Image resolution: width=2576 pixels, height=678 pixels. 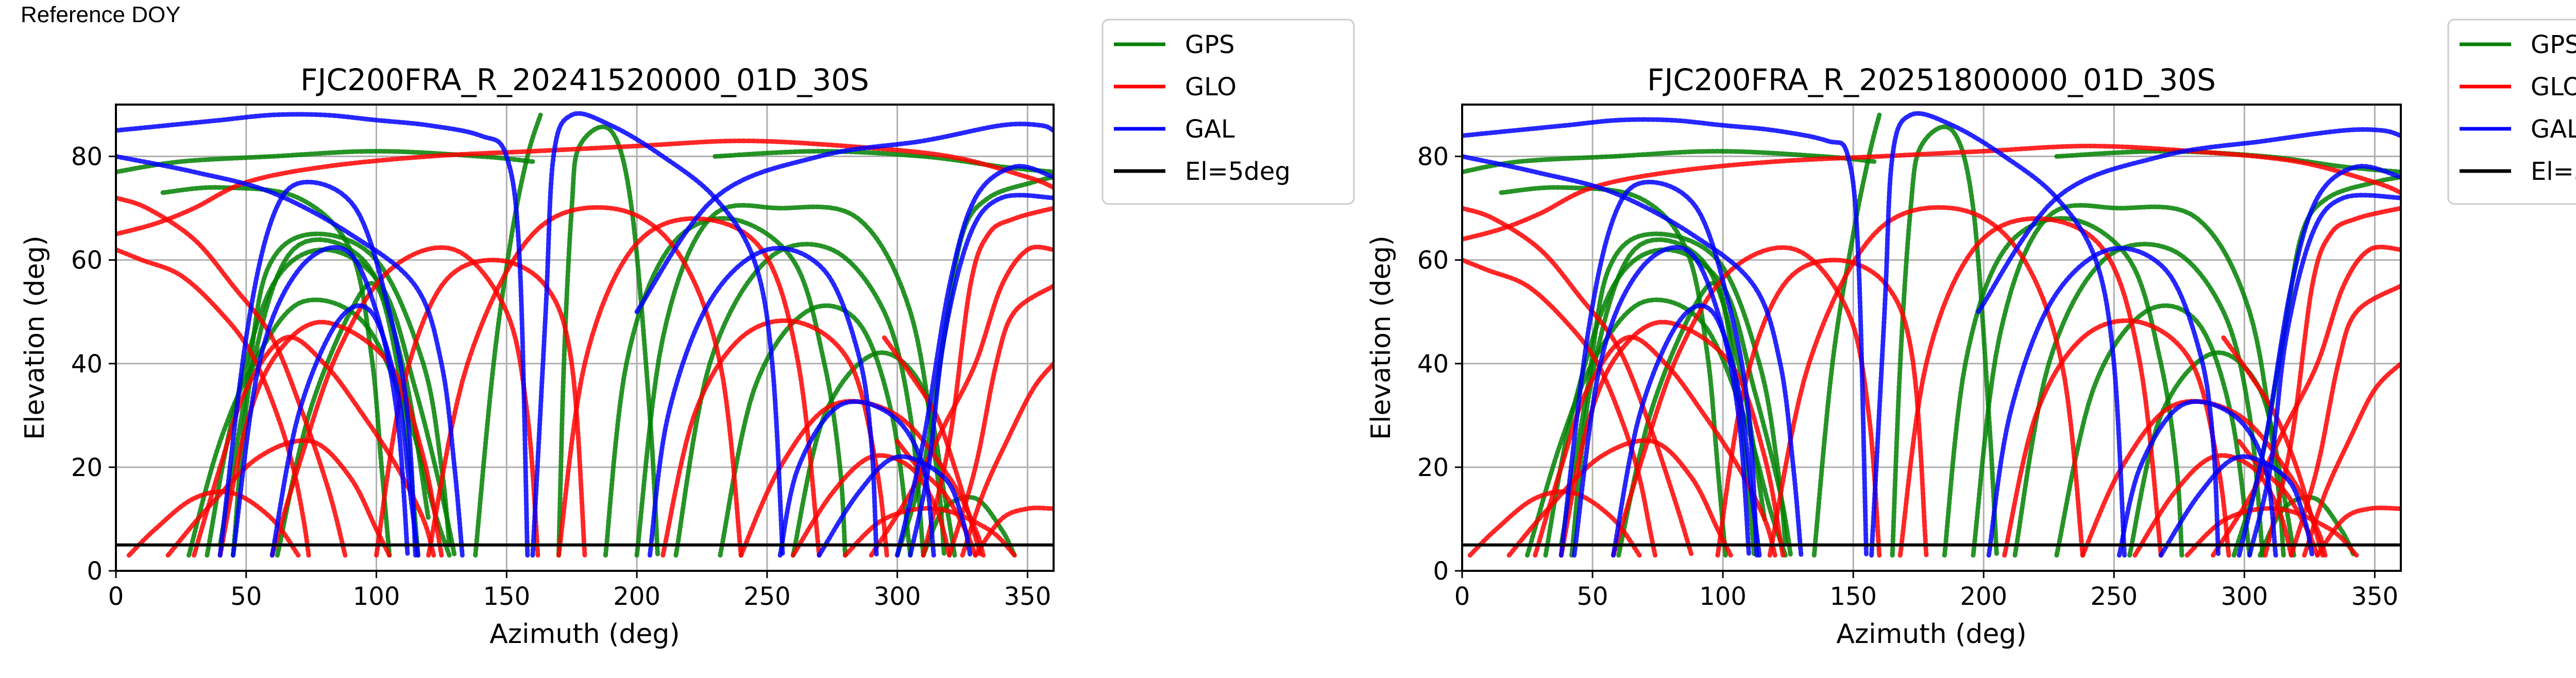 What do you see at coordinates (2114, 596) in the screenshot?
I see `x-tick-label: 250` at bounding box center [2114, 596].